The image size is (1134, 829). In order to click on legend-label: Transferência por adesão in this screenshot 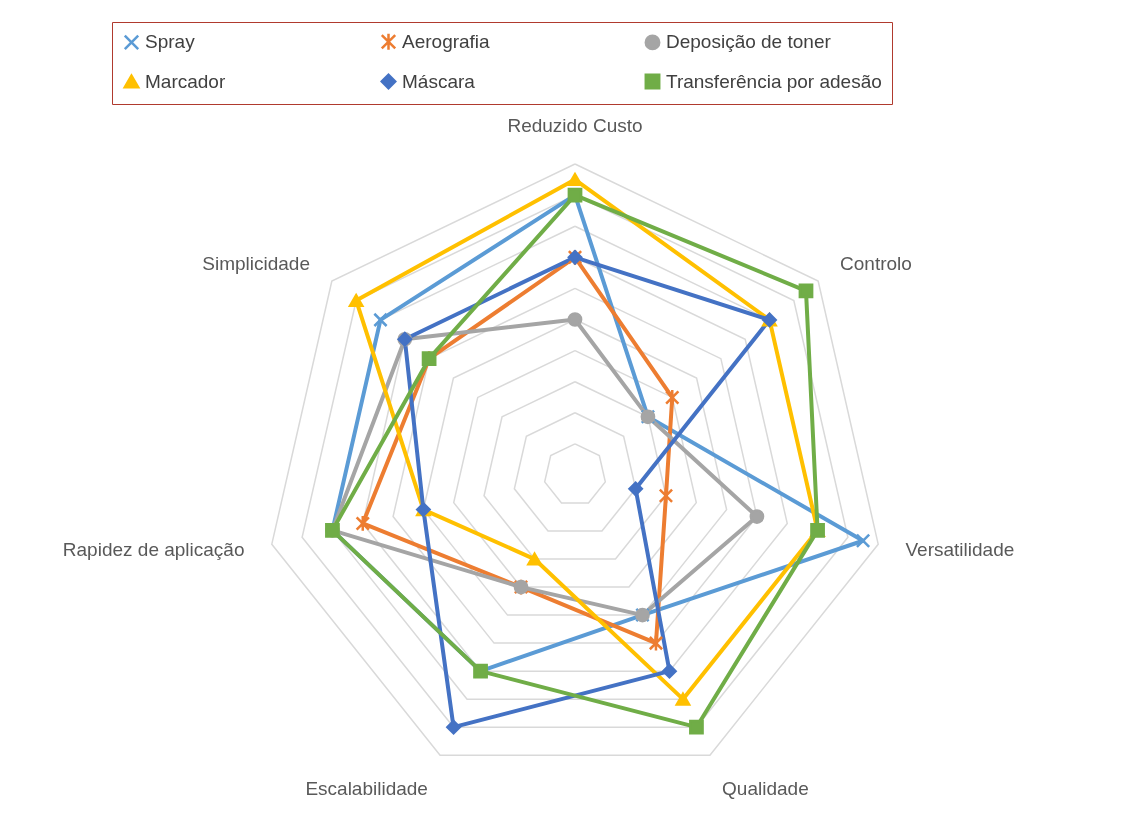, I will do `click(774, 81)`.